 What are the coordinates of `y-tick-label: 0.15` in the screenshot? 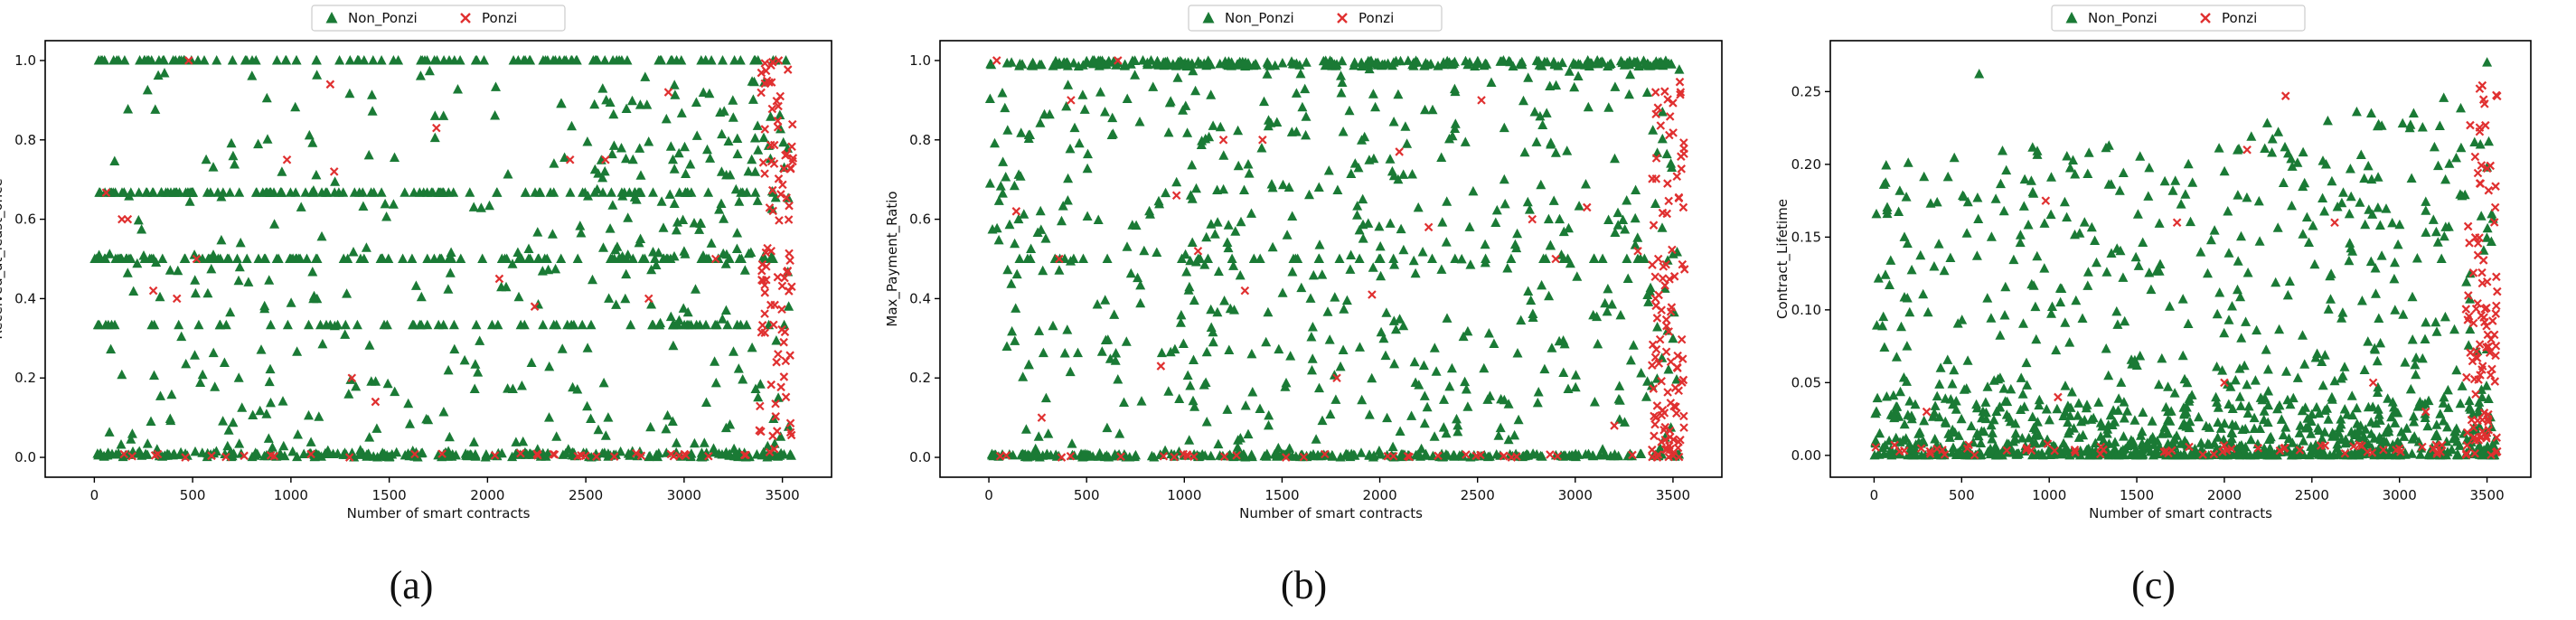 It's located at (1806, 237).